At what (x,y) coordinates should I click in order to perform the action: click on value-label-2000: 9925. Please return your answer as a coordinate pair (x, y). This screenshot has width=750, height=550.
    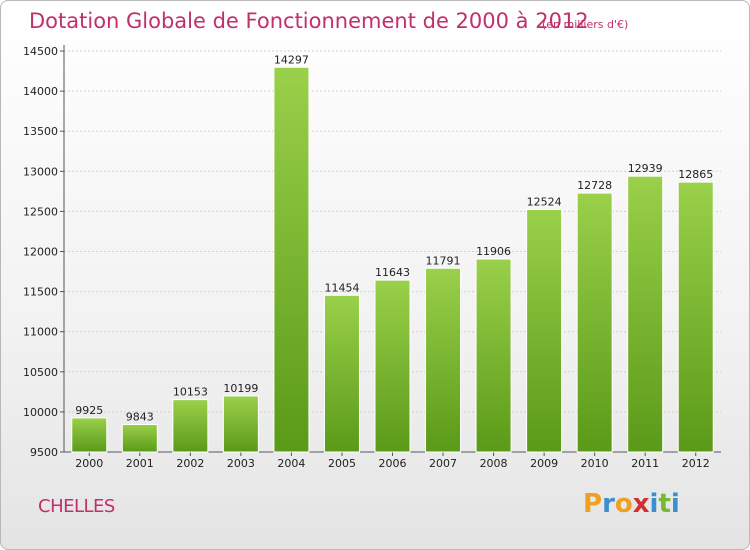
    Looking at the image, I should click on (89, 410).